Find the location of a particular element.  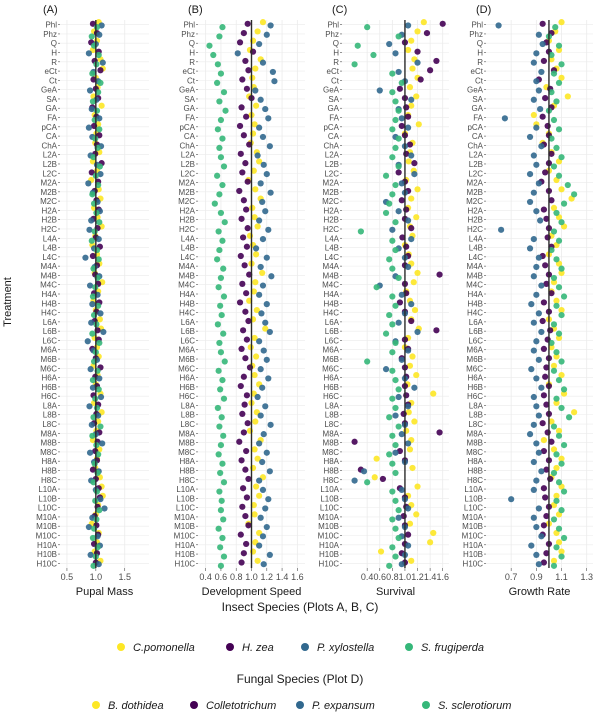

category-label: L10A is located at coordinates (47, 489).